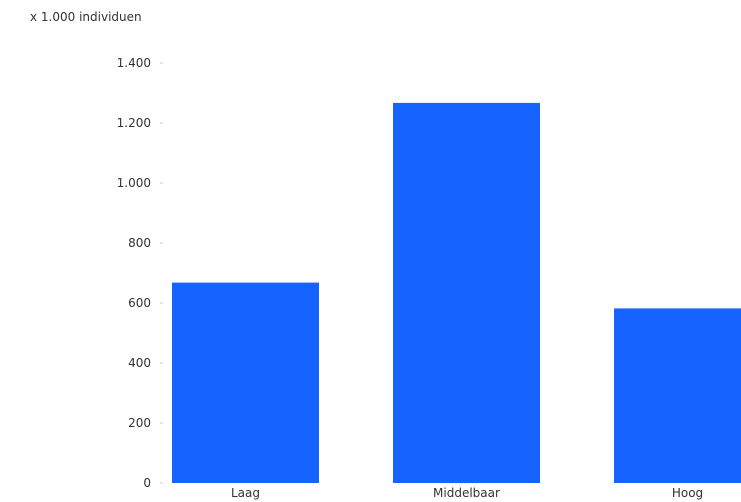  What do you see at coordinates (86, 17) in the screenshot?
I see `y-axis-unit-label: x 1.000 individuen` at bounding box center [86, 17].